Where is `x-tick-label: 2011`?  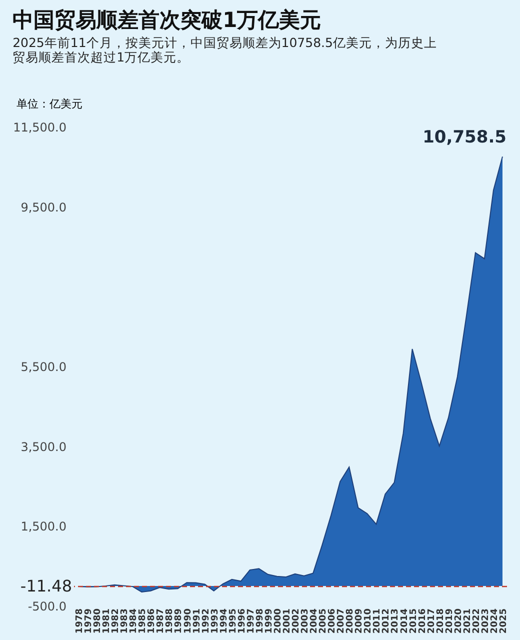
x-tick-label: 2011 is located at coordinates (377, 621).